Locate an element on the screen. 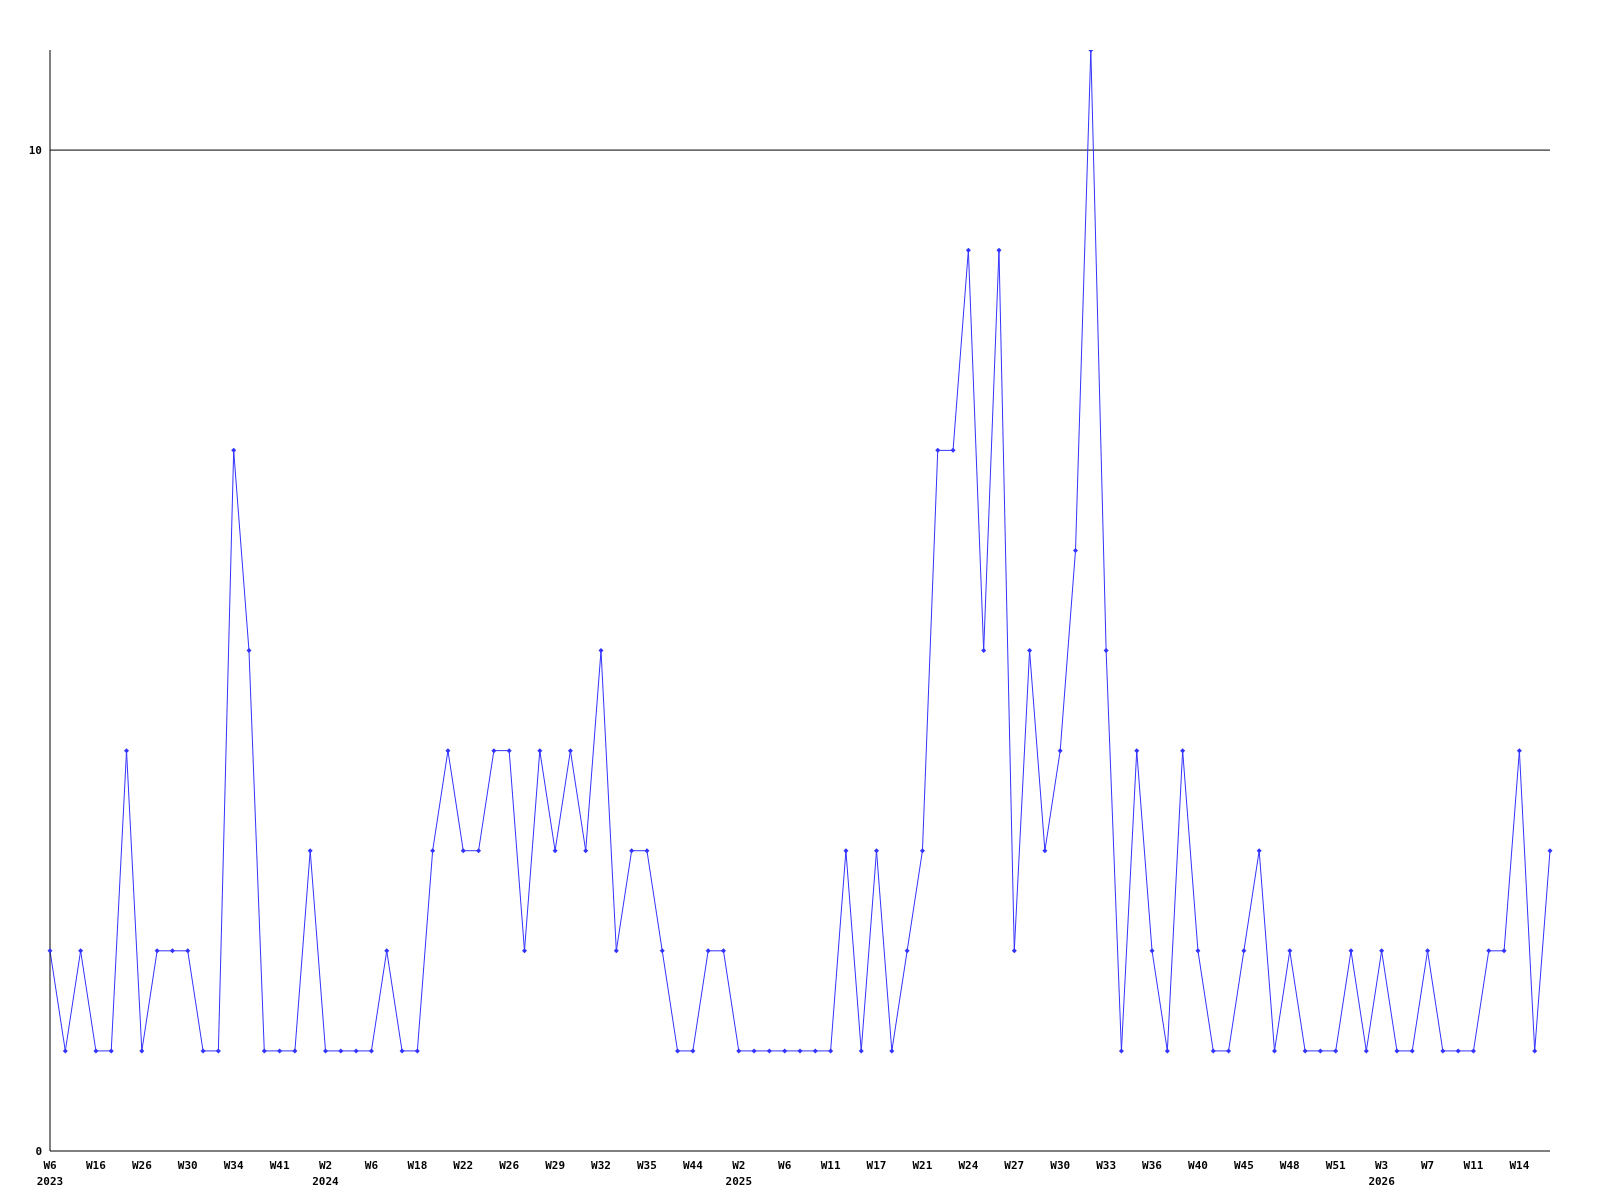  x-tick-label: W16 is located at coordinates (96, 1165).